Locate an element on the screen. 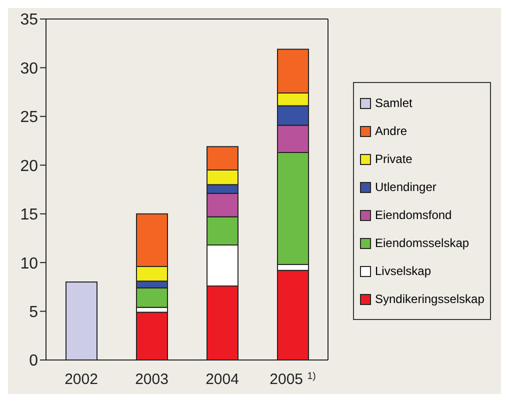 The height and width of the screenshot is (402, 509). x-tick-label: 2004 is located at coordinates (222, 379).